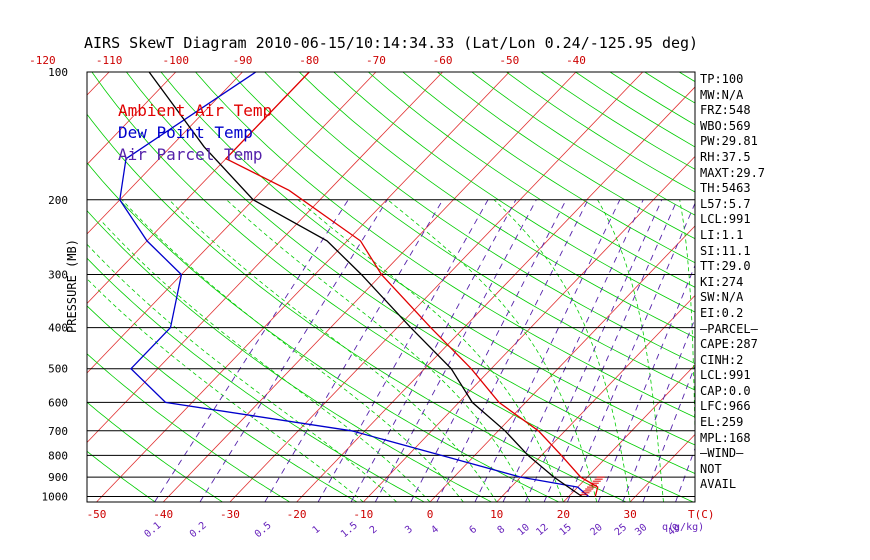 Image resolution: width=870 pixels, height=560 pixels. What do you see at coordinates (725, 125) in the screenshot?
I see `index-item: WBO:569` at bounding box center [725, 125].